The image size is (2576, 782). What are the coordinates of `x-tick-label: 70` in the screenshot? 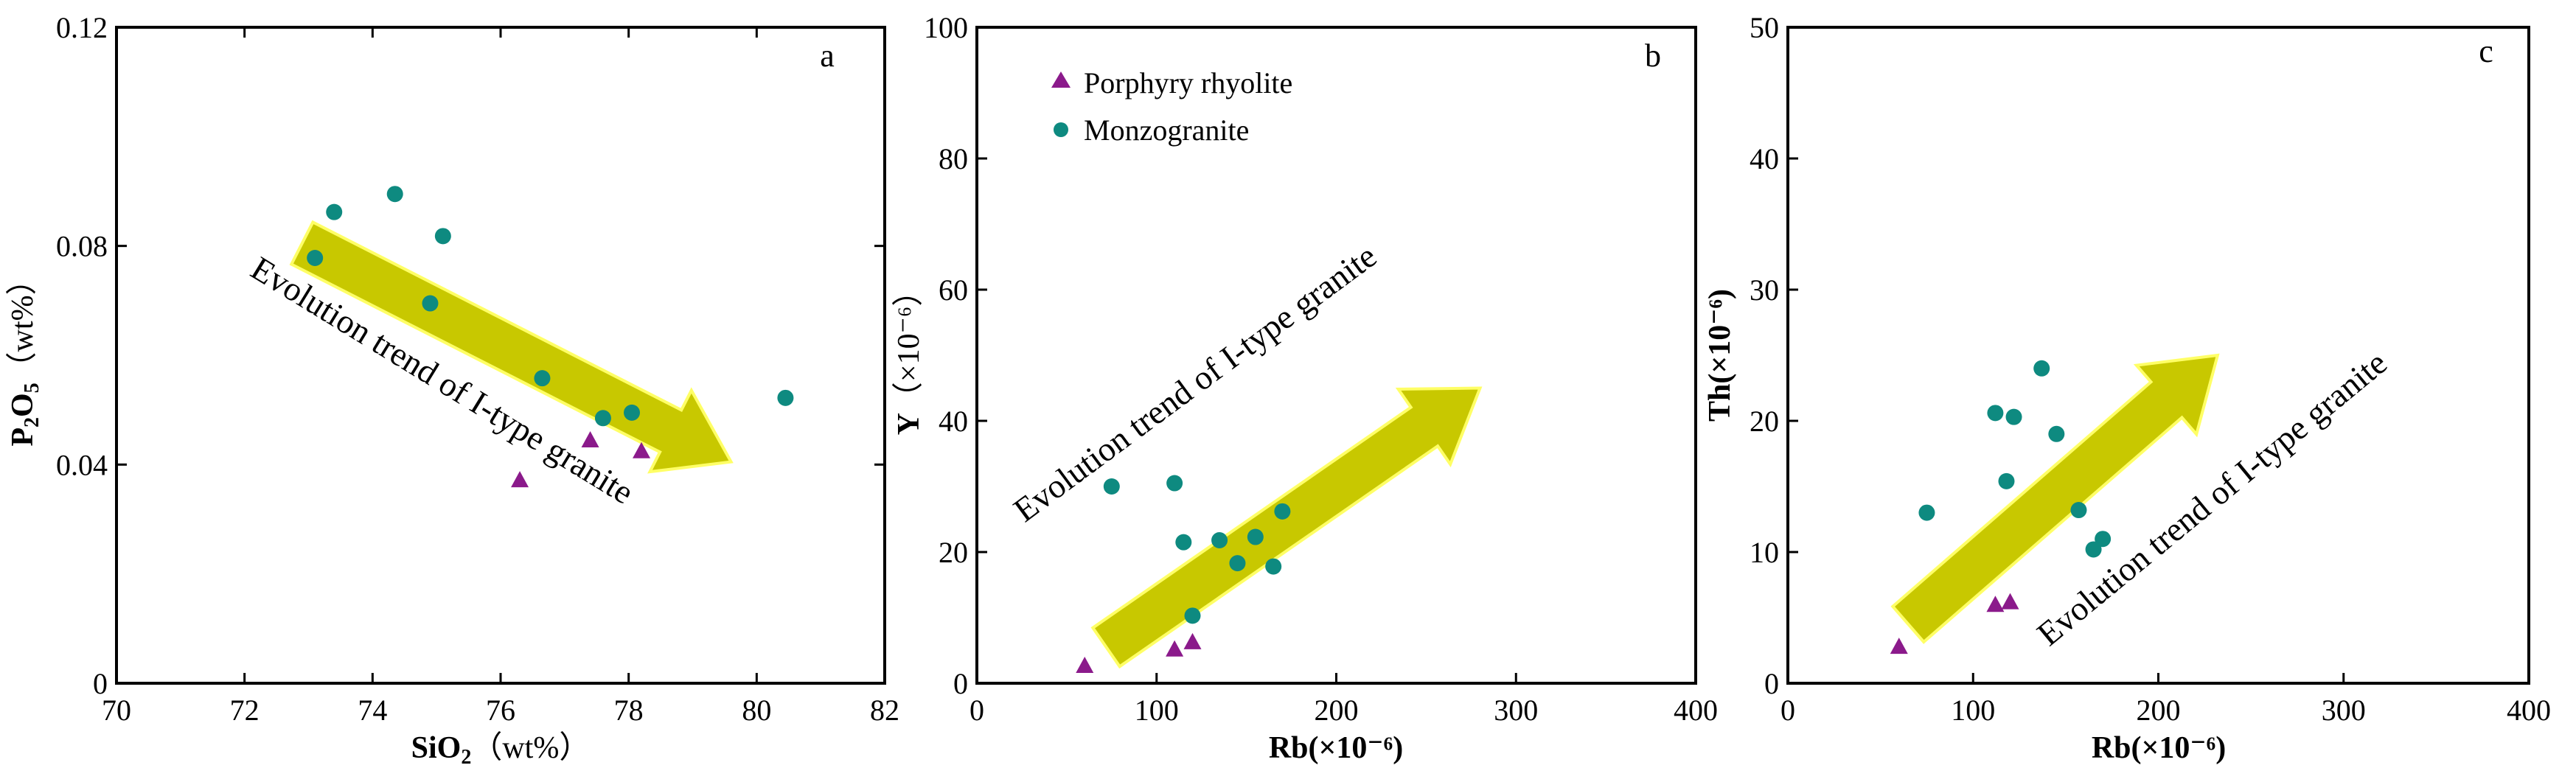 It's located at (117, 710).